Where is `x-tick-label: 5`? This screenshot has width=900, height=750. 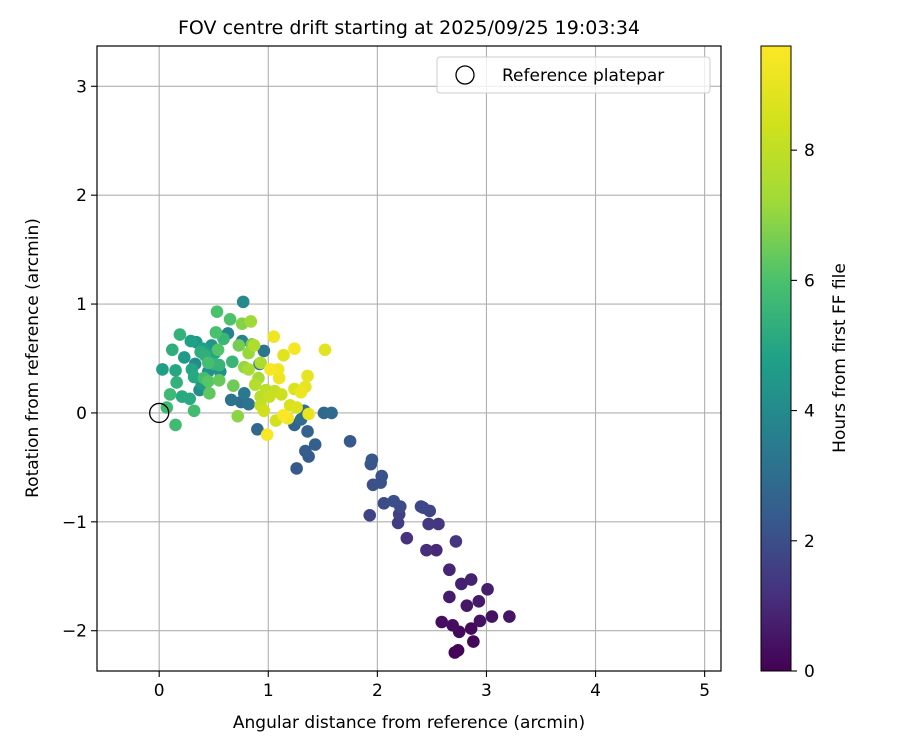
x-tick-label: 5 is located at coordinates (704, 691).